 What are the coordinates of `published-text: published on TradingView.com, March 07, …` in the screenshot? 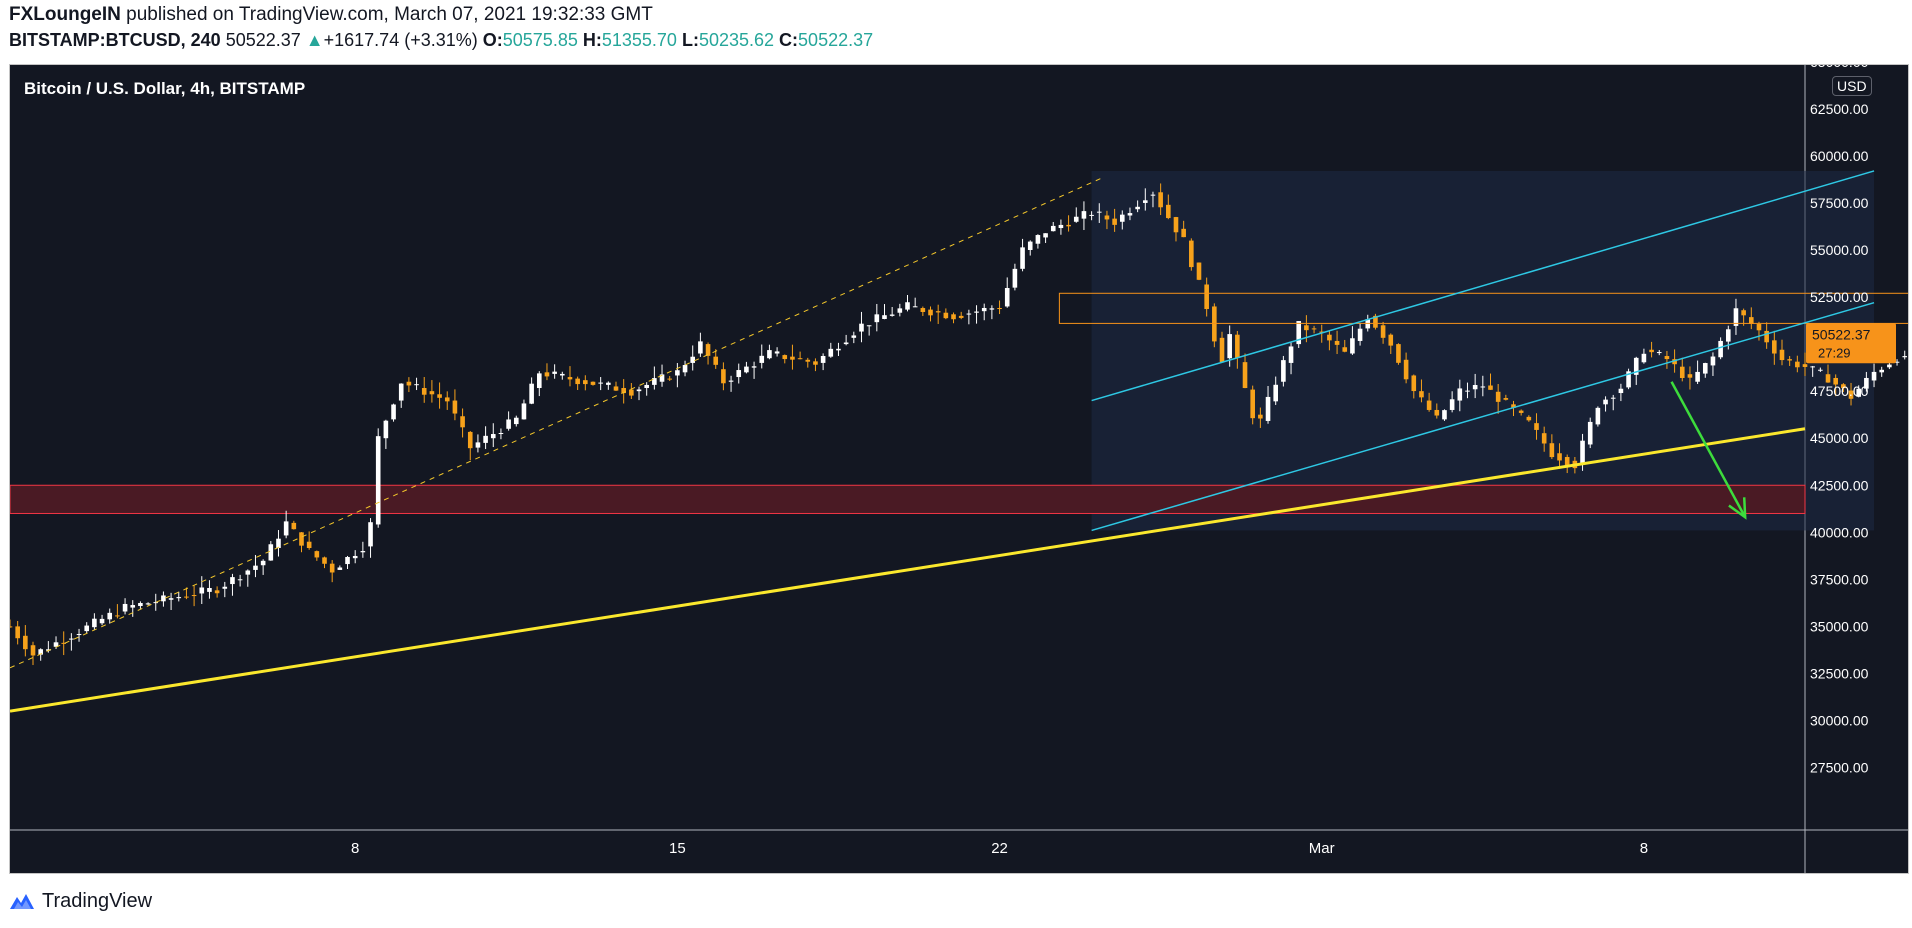 It's located at (389, 14).